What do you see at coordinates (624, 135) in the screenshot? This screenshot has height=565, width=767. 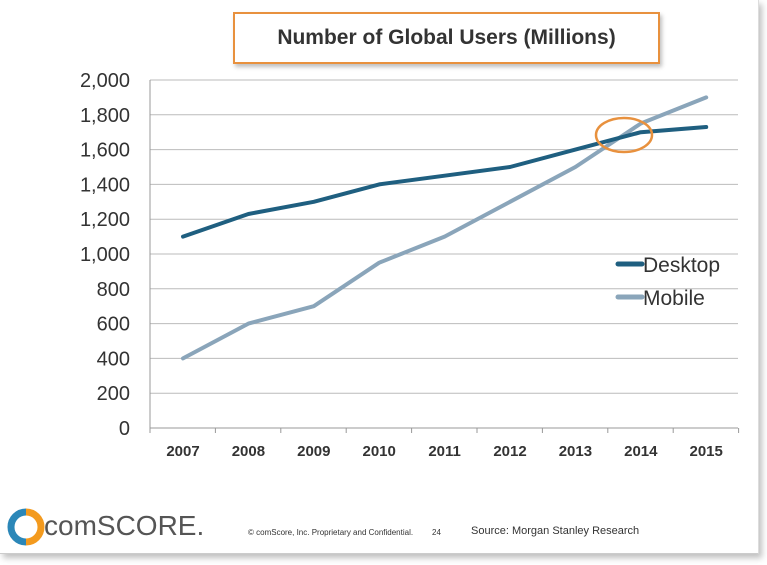 I see `annotation-circle` at bounding box center [624, 135].